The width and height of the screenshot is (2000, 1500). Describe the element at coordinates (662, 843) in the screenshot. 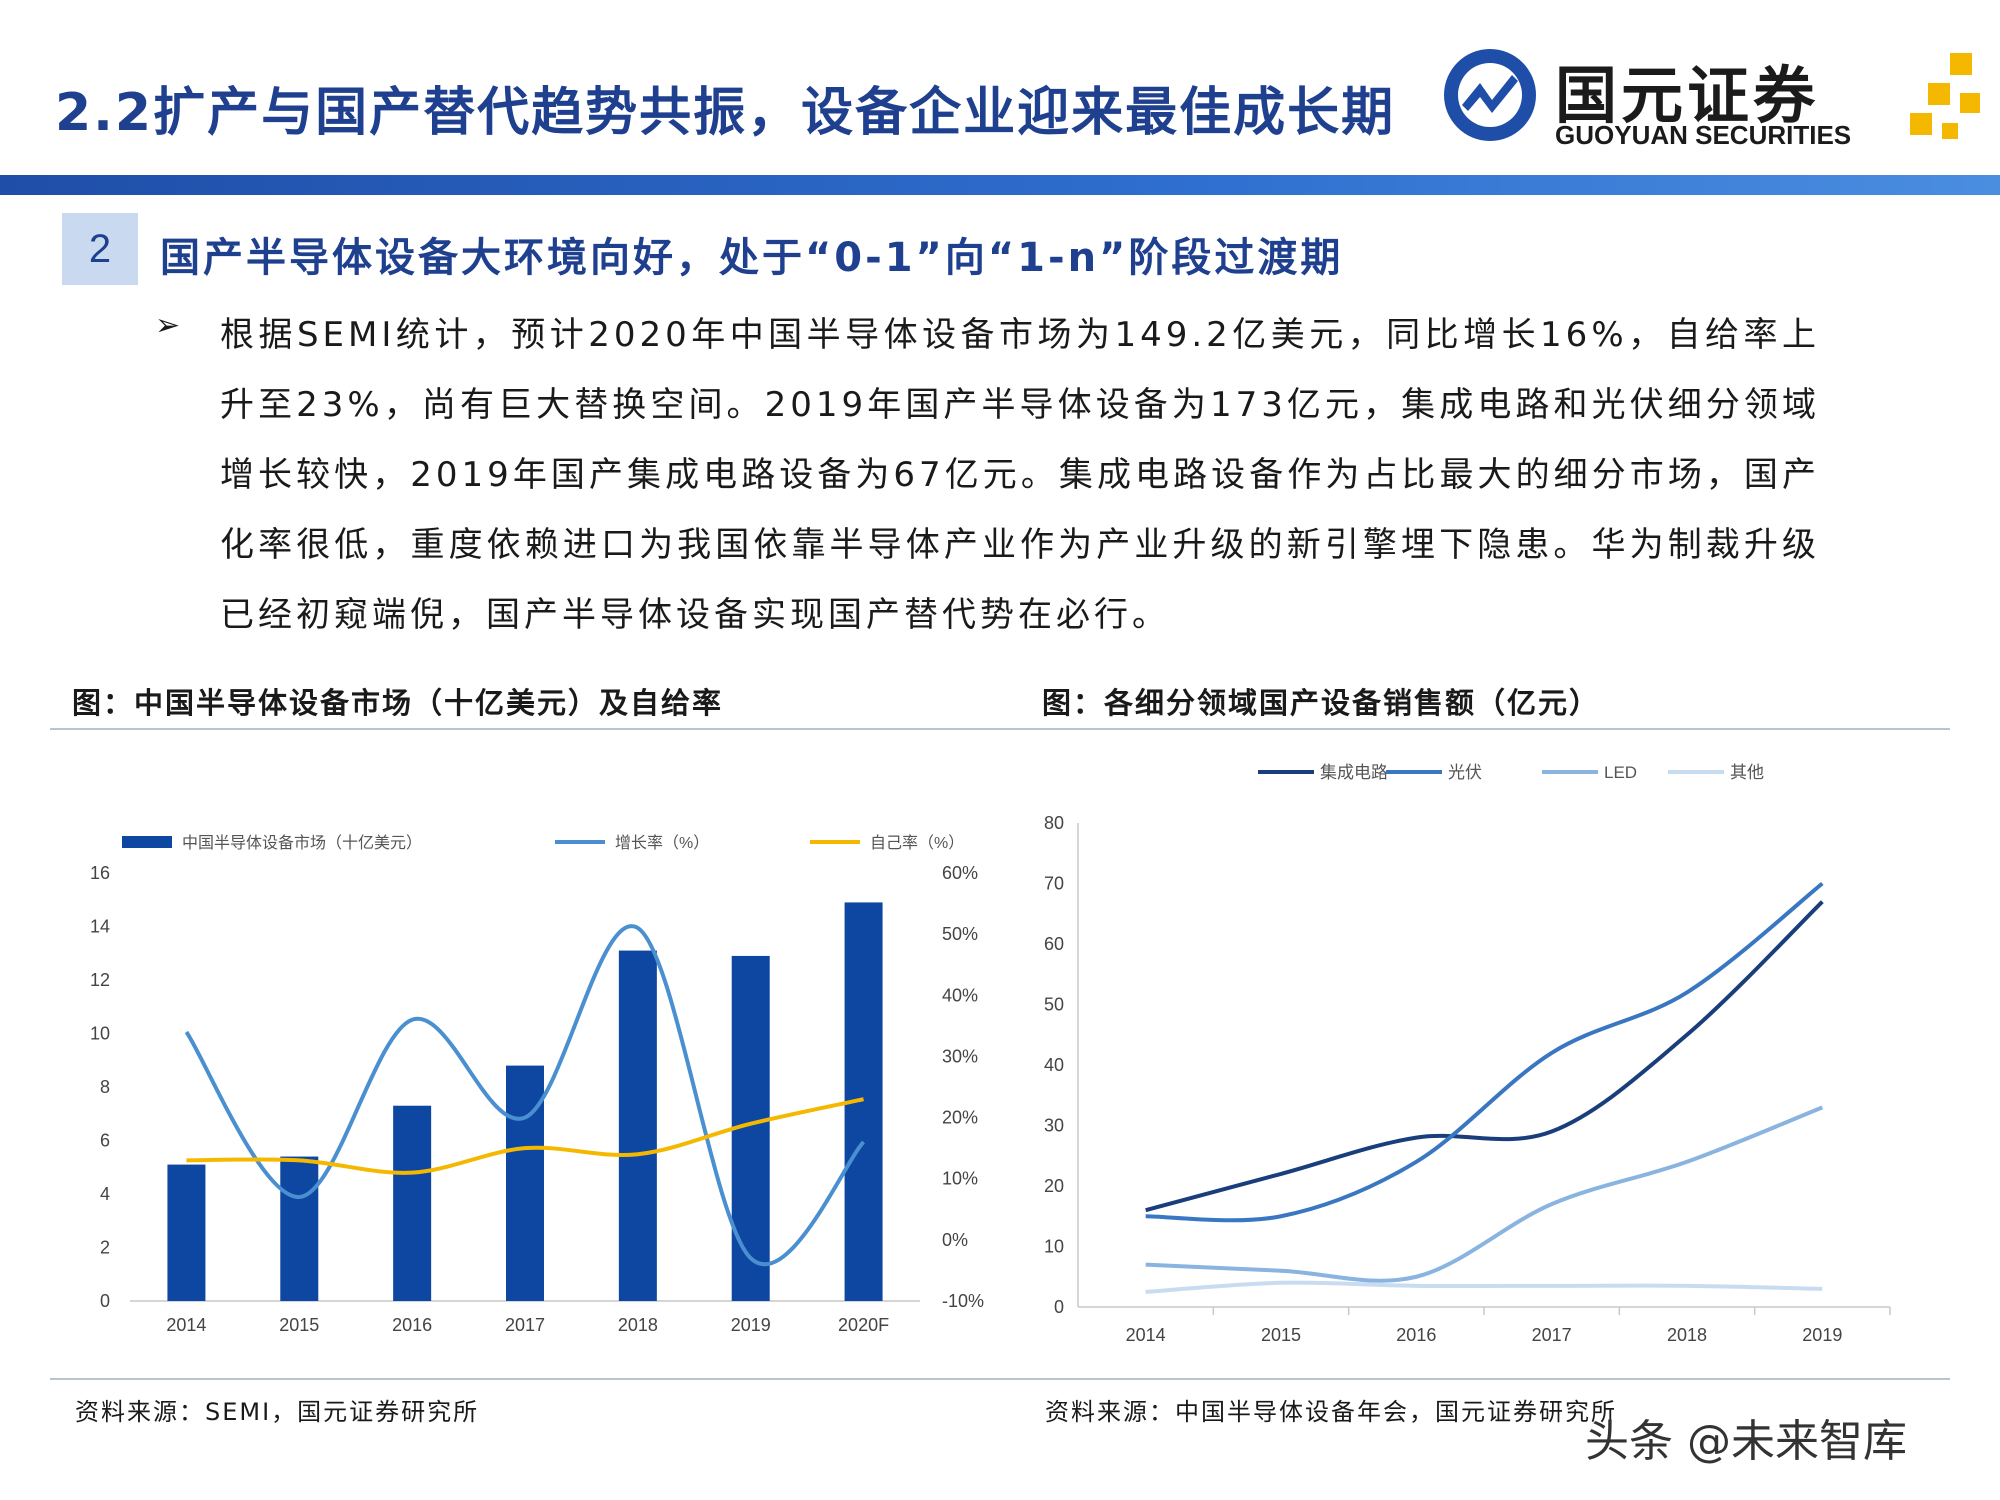

I see `legend-label: 增长率（%）` at that location.